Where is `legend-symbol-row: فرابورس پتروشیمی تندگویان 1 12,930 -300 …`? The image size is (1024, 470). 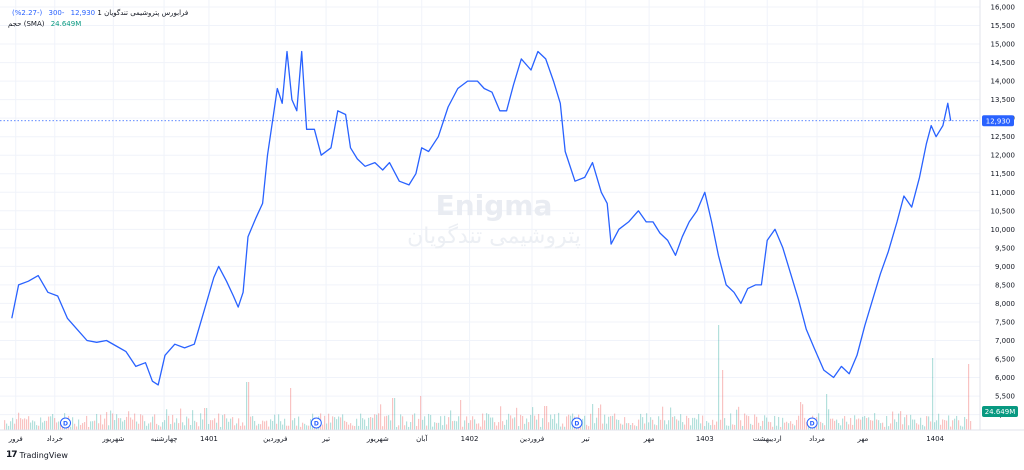 legend-symbol-row: فرابورس پتروشیمی تندگویان 1 12,930 -300 … is located at coordinates (98, 13).